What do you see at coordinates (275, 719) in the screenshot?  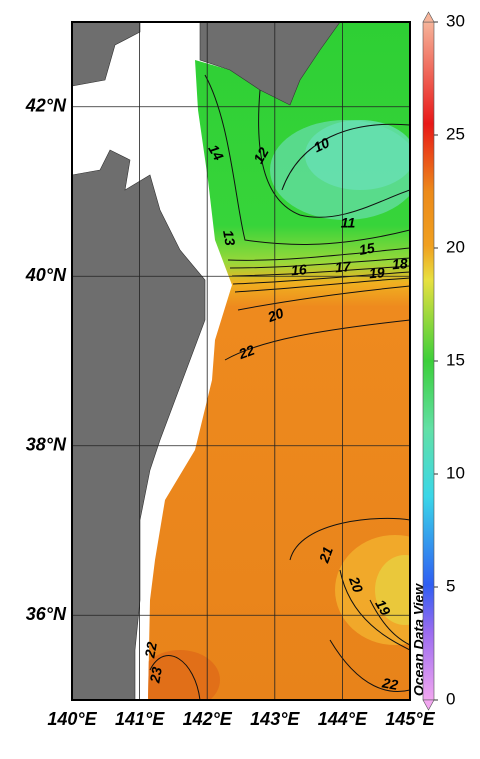 I see `lon-label: 143°E` at bounding box center [275, 719].